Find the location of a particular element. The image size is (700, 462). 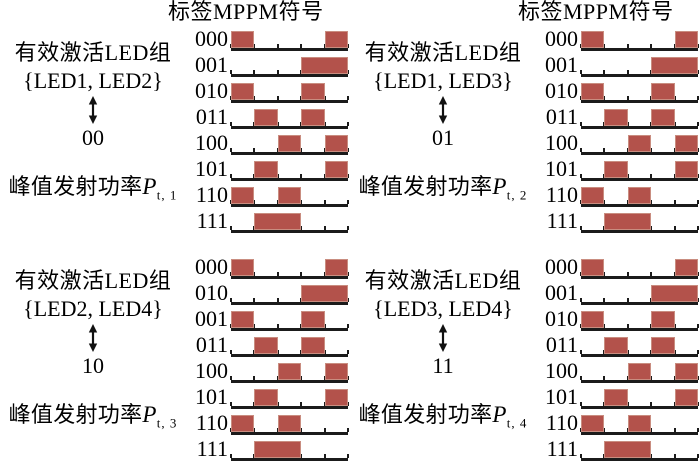

mppm-symbol-row: 010 is located at coordinates (268, 90).